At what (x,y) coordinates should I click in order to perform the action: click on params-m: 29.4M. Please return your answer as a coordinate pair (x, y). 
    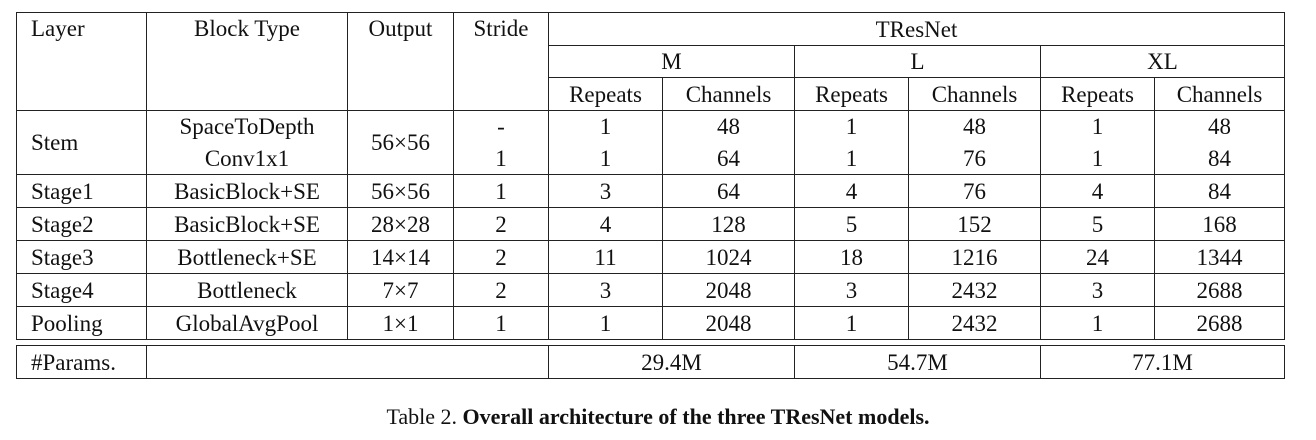
    Looking at the image, I should click on (671, 362).